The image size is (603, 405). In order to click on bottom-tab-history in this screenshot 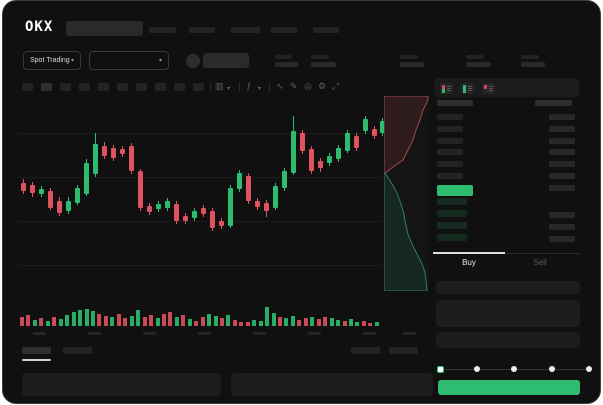, I will do `click(77, 350)`.